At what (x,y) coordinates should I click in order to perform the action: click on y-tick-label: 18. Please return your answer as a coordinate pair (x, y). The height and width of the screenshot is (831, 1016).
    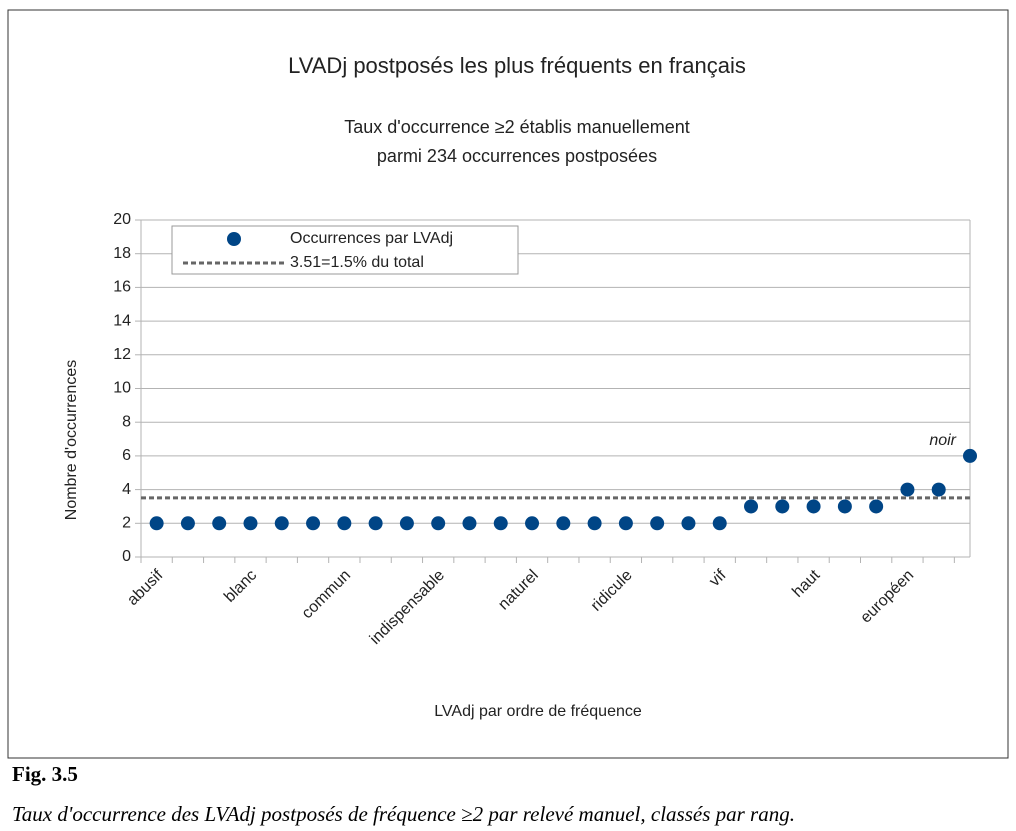
    Looking at the image, I should click on (122, 253).